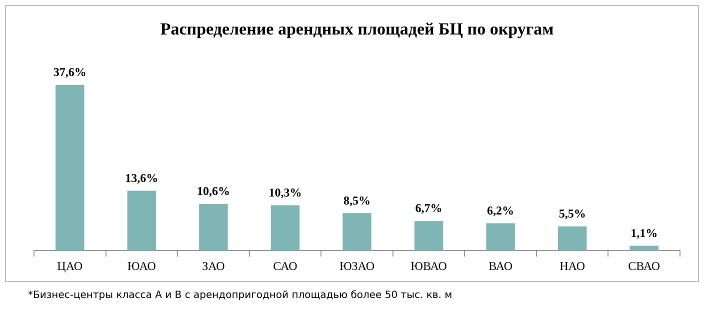  Describe the element at coordinates (70, 265) in the screenshot. I see `x-tick-label: ЦАО` at that location.